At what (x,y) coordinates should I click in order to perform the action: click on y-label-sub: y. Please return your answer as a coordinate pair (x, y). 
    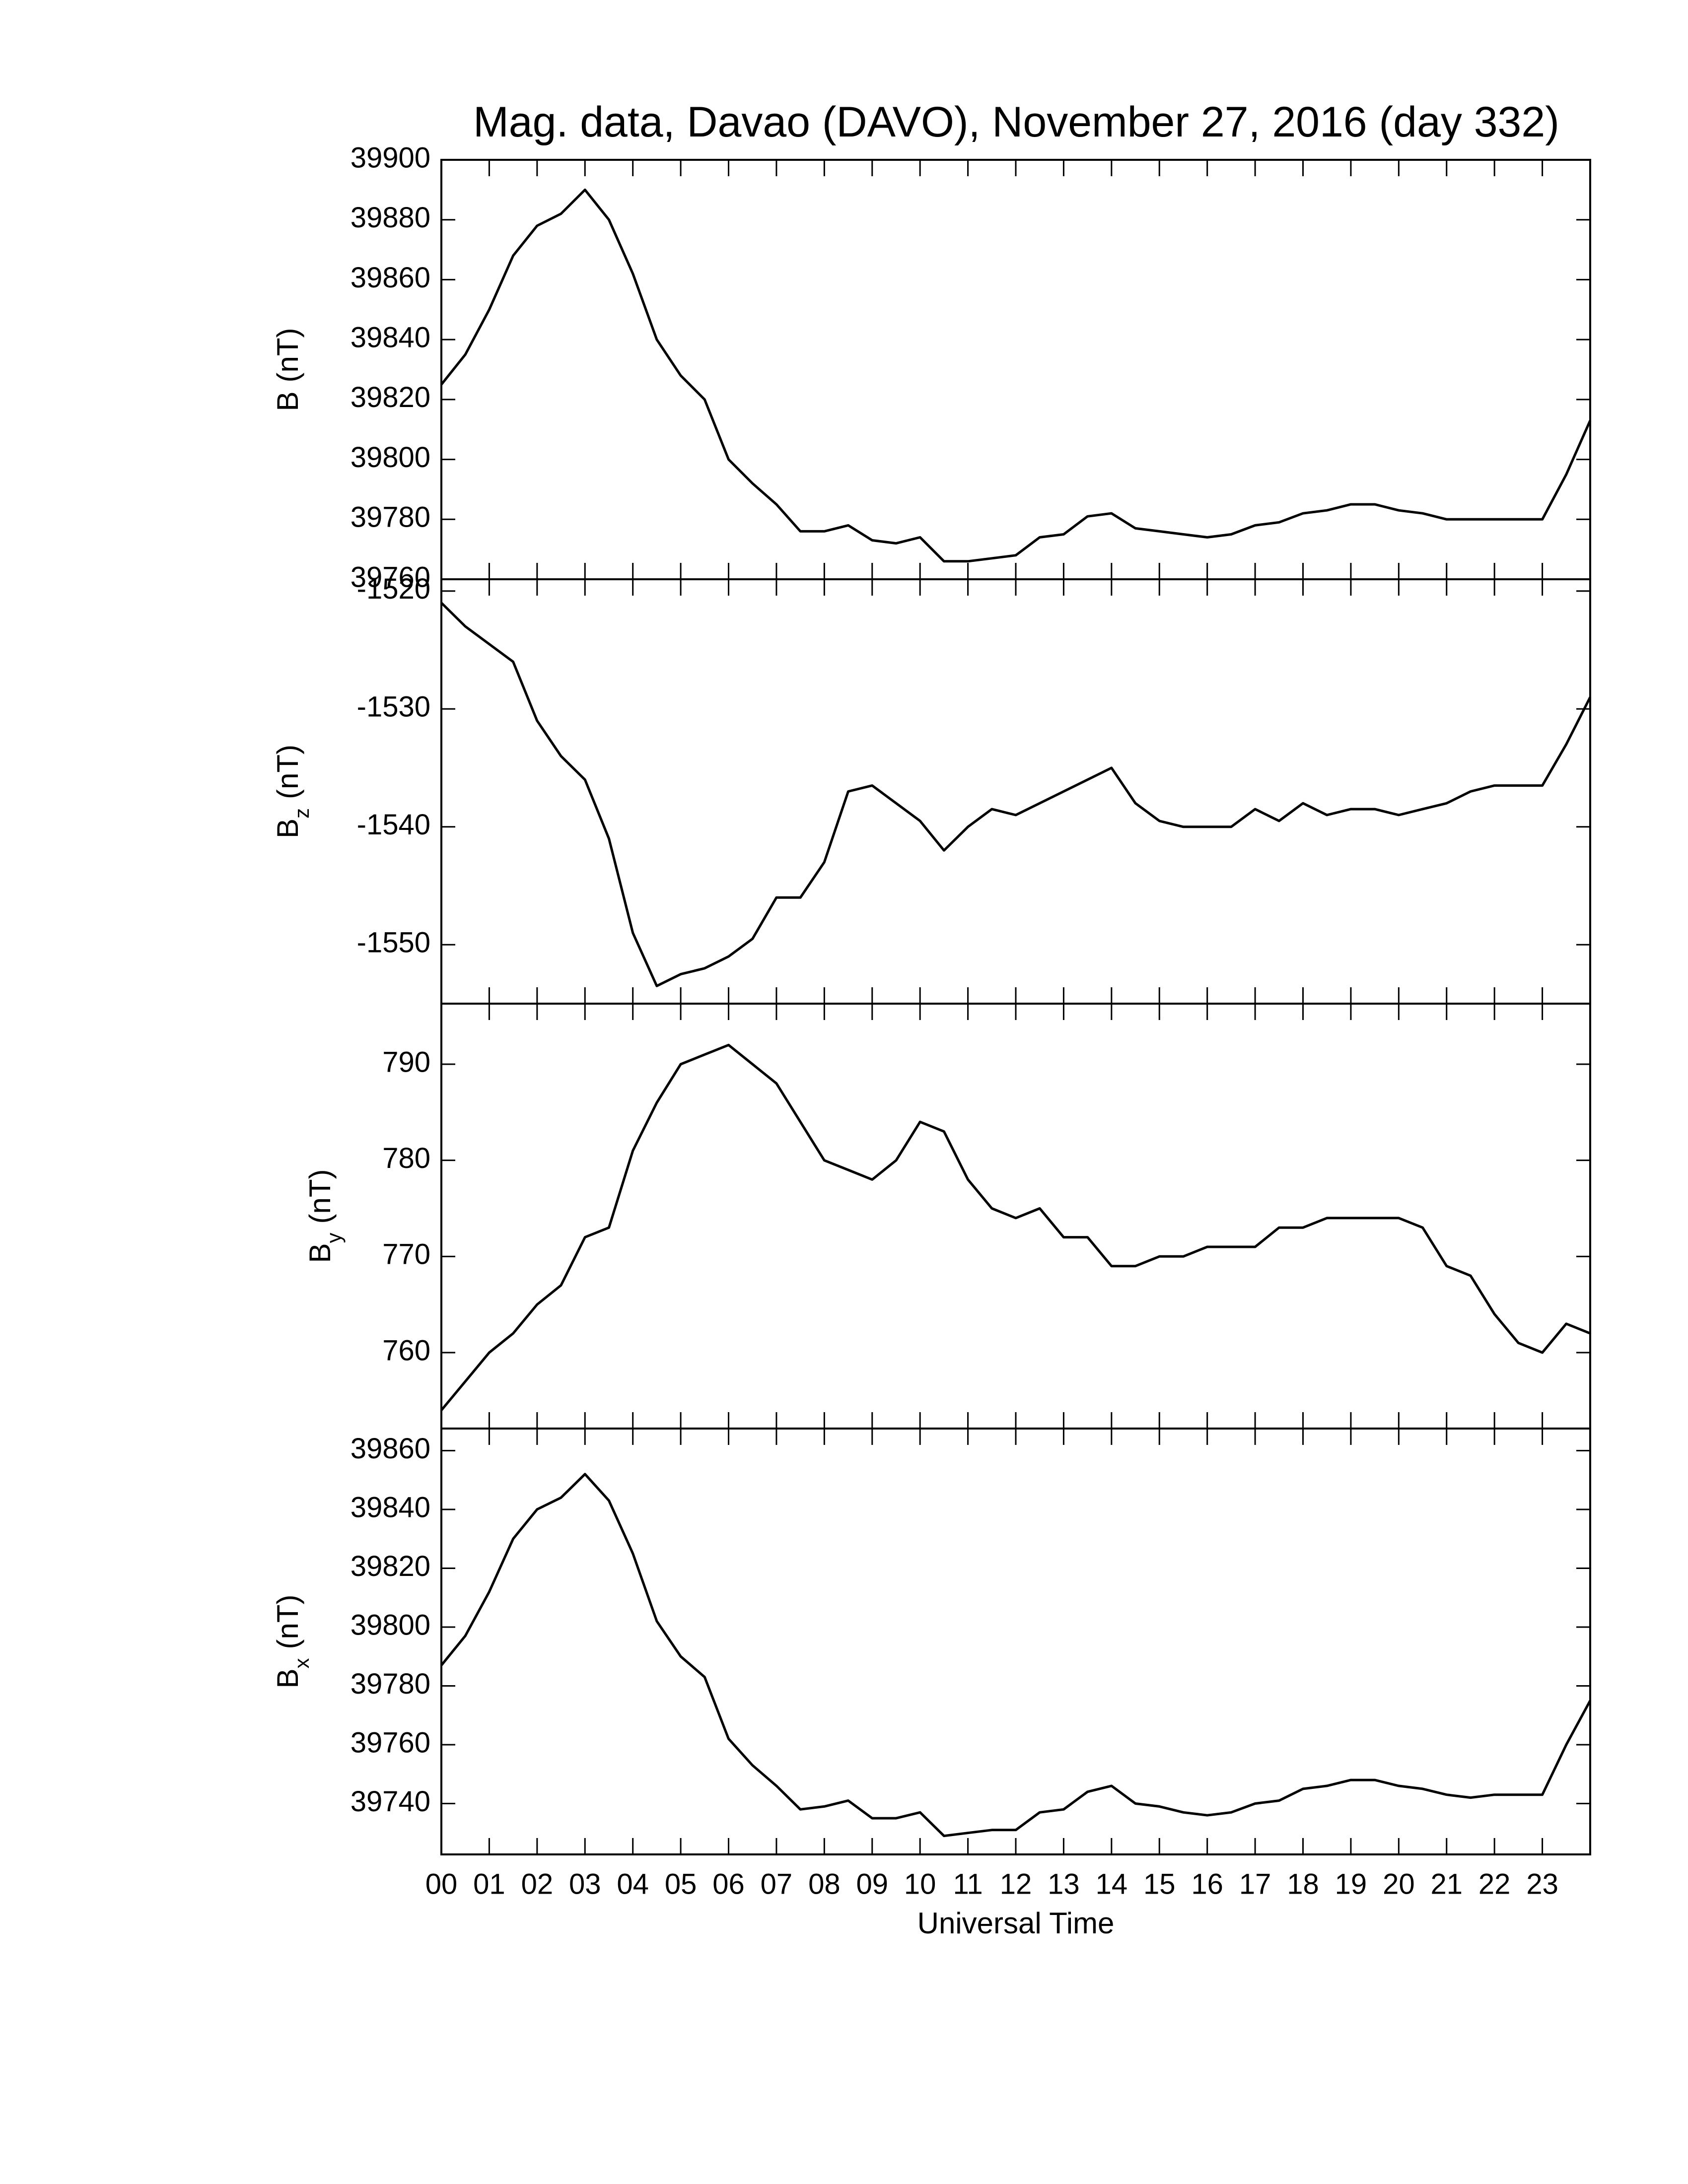
    Looking at the image, I should click on (334, 1237).